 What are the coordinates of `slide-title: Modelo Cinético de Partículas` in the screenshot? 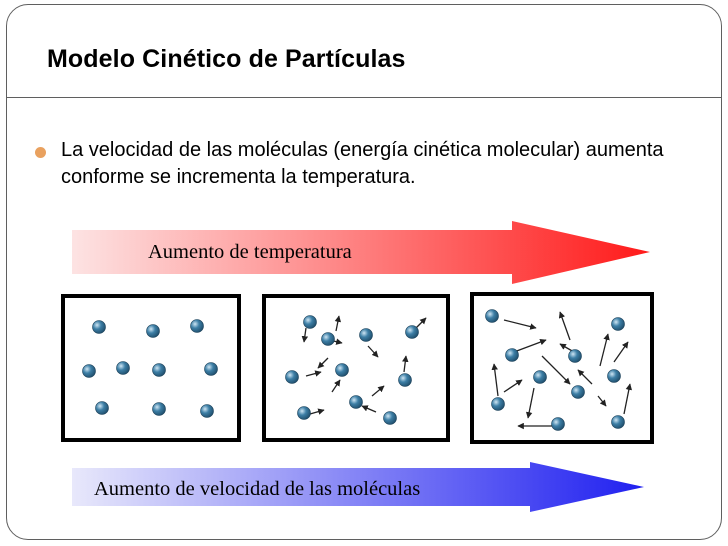 It's located at (226, 59).